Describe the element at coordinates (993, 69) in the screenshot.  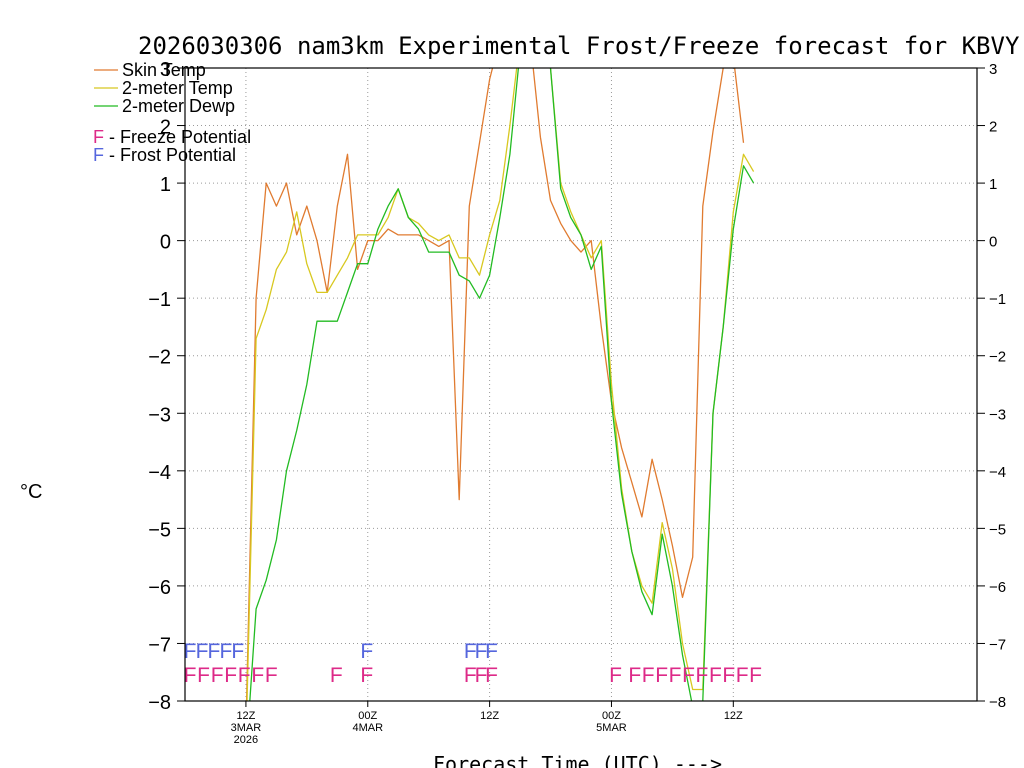
I see `y-tick-label-right: 3` at that location.